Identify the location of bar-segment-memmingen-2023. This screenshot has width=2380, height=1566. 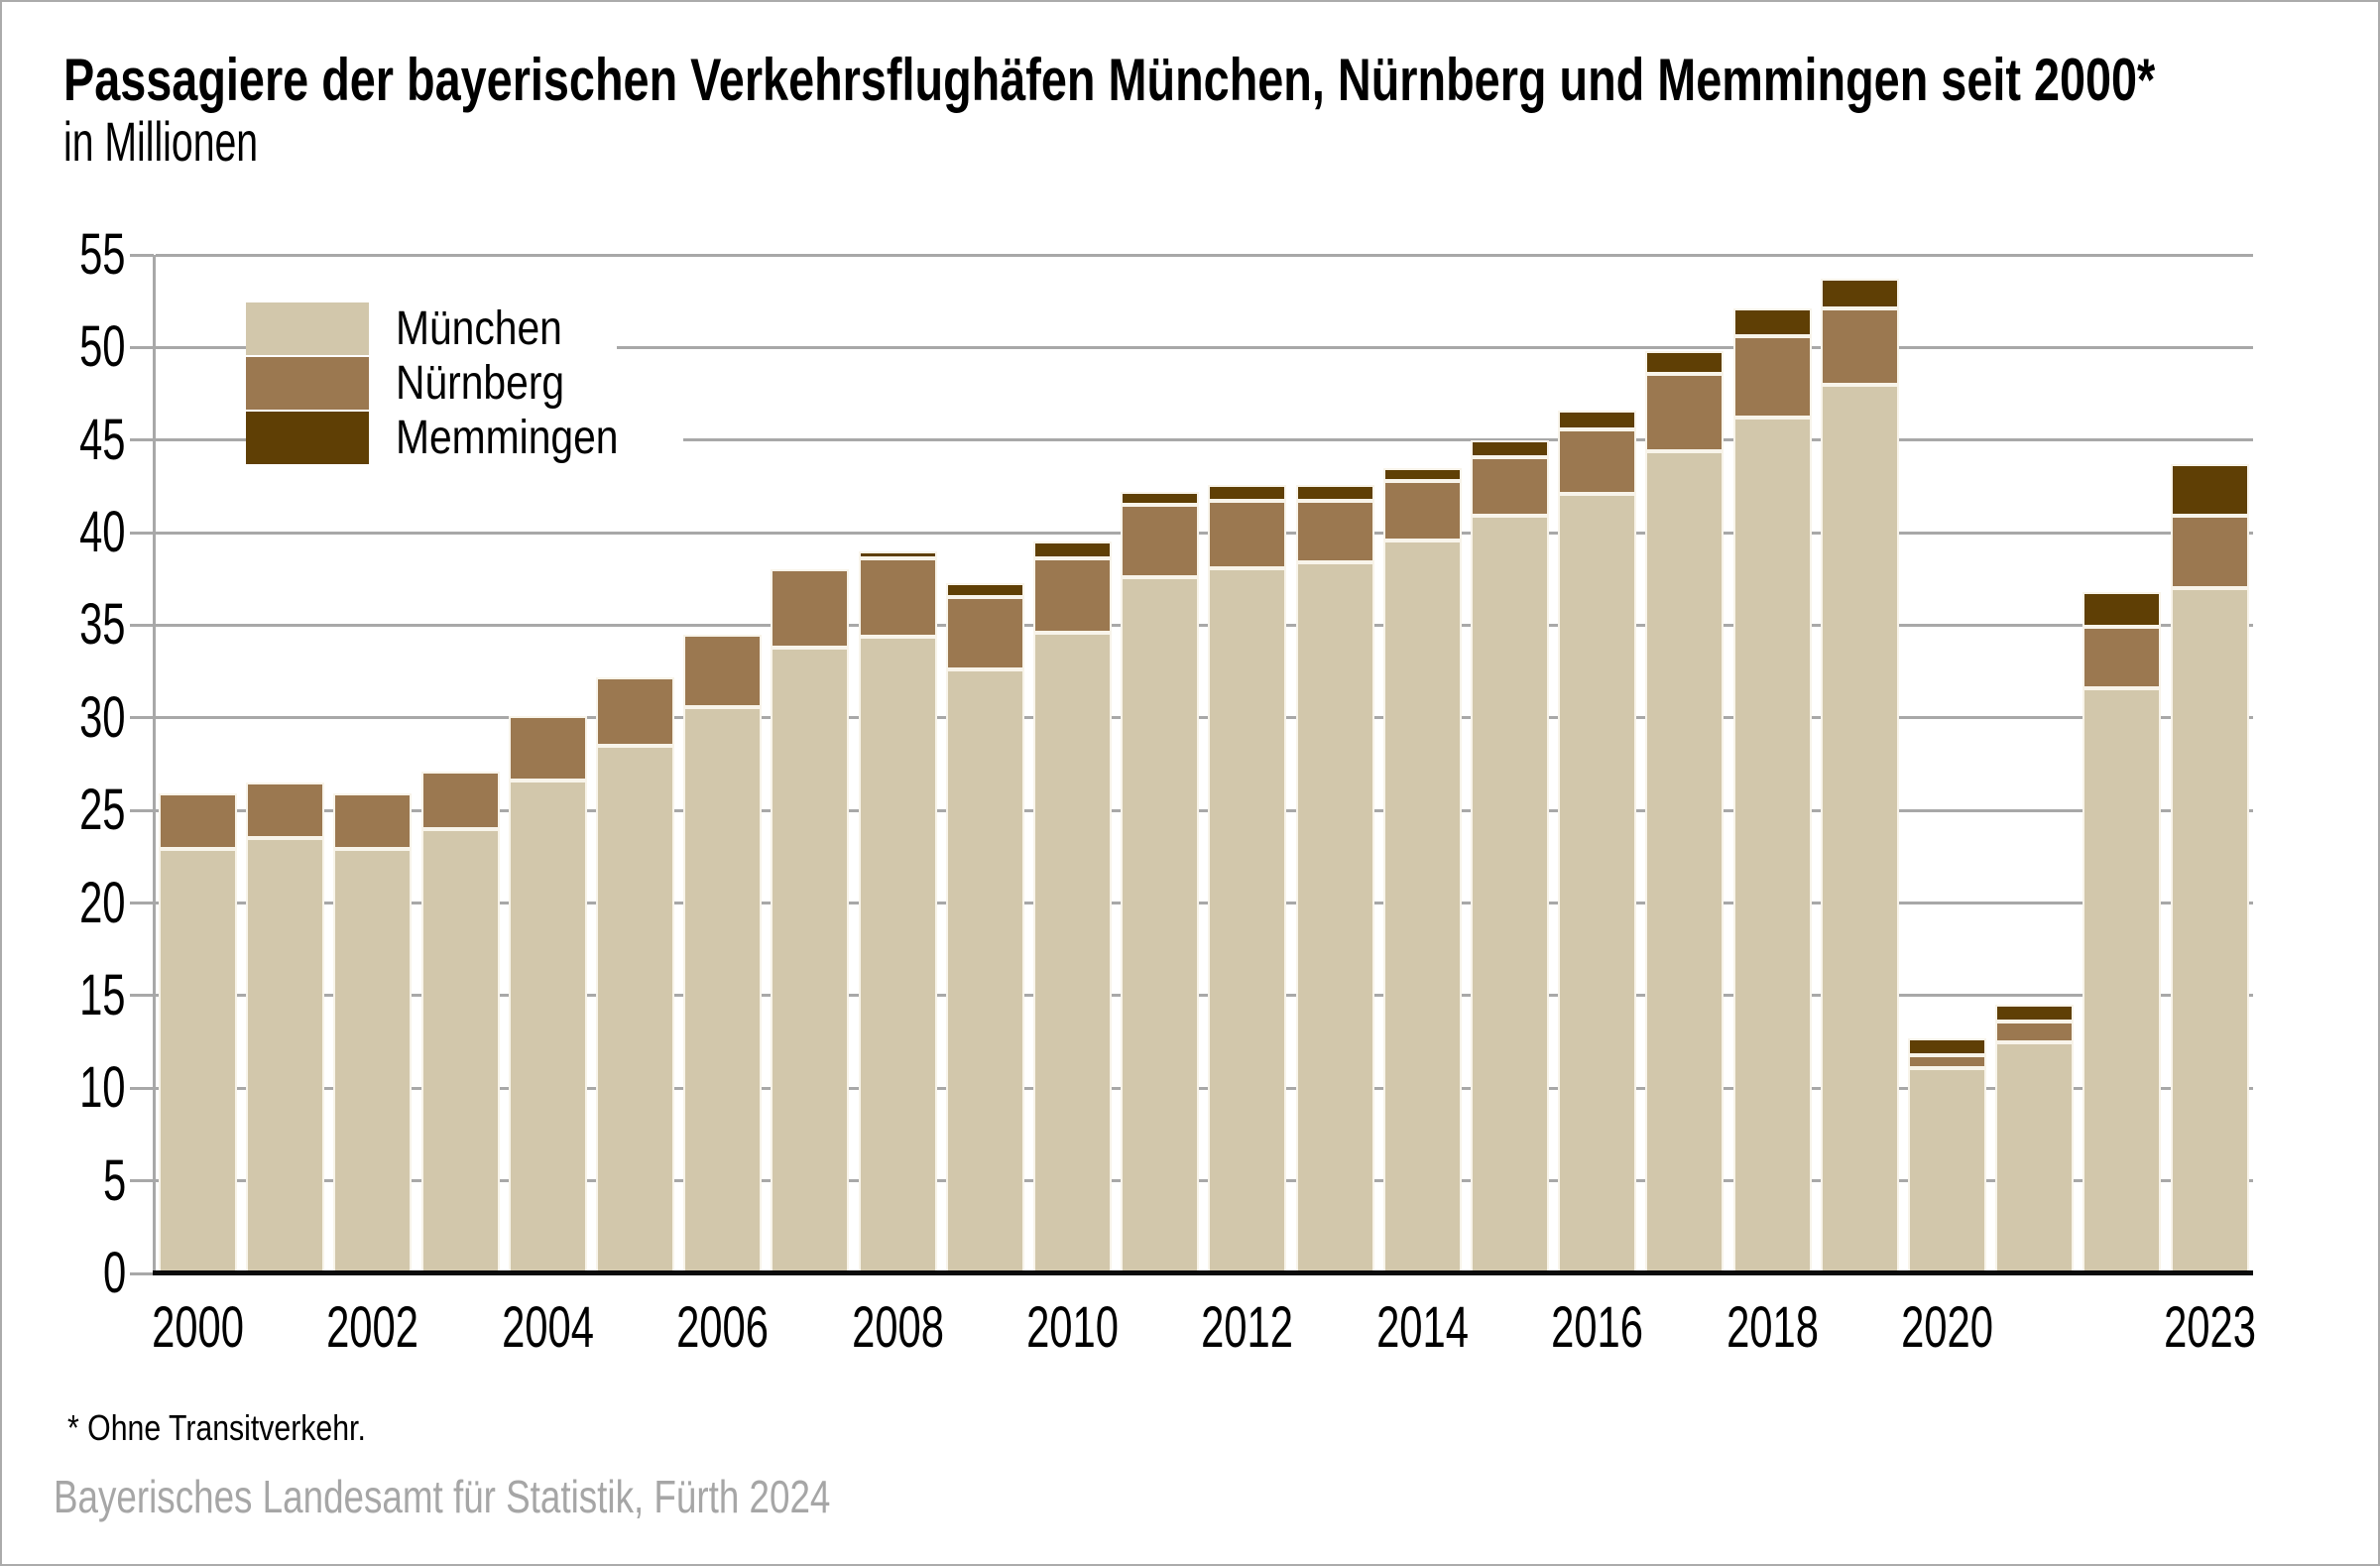
(2209, 490).